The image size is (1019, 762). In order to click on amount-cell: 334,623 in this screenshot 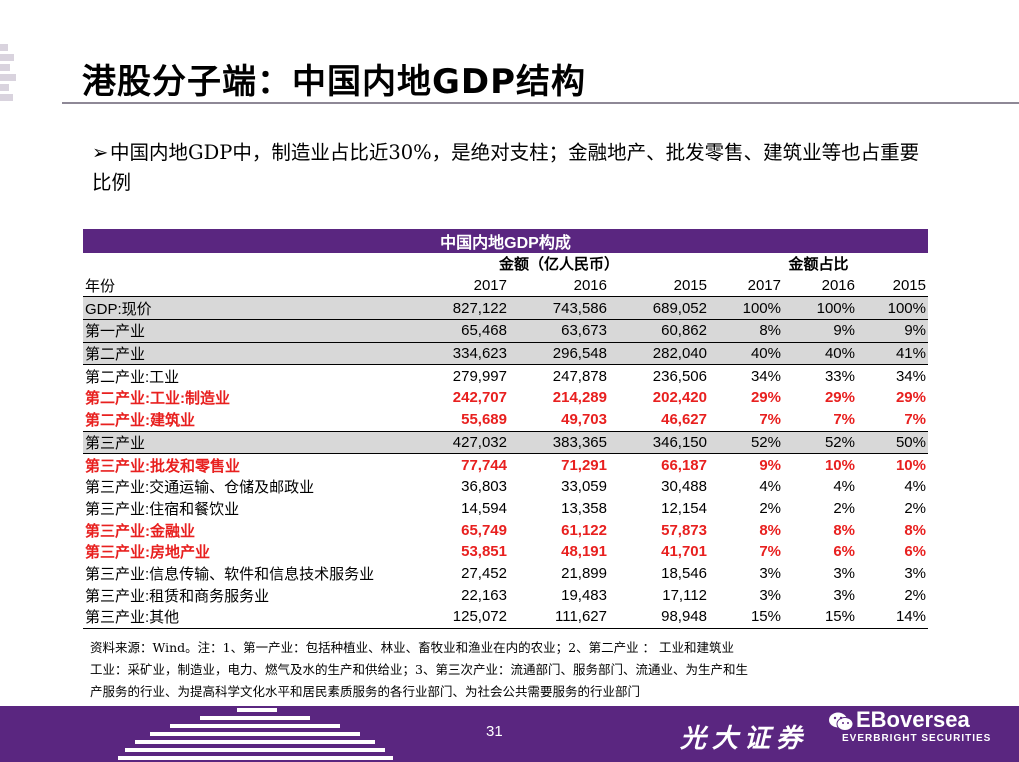, I will do `click(459, 353)`.